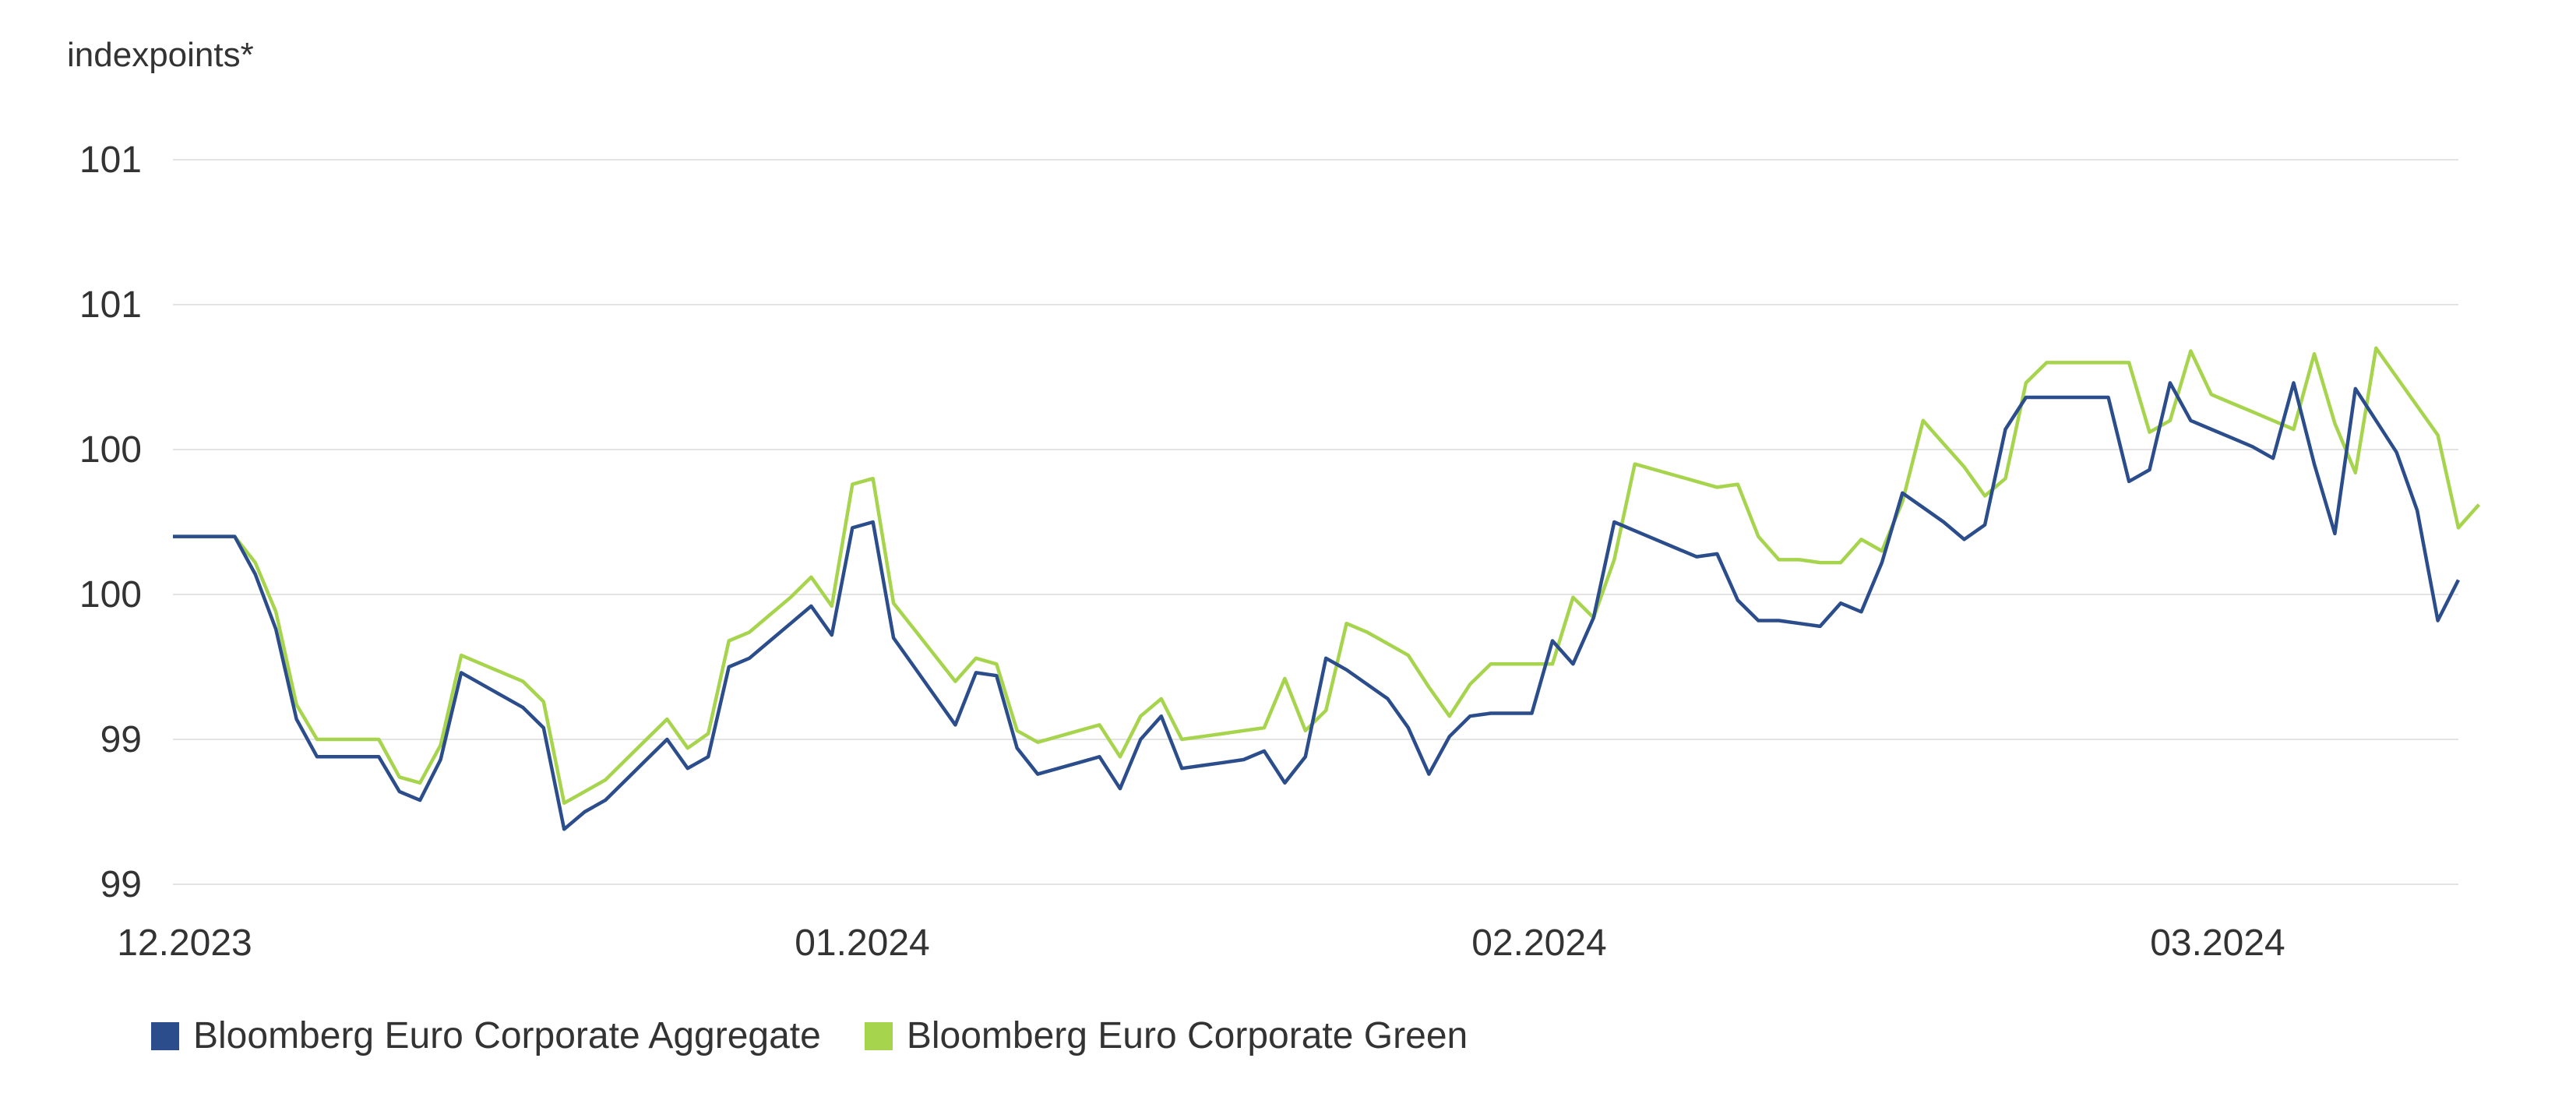 The image size is (2576, 1104). I want to click on legend-swatch-aggregate, so click(165, 1036).